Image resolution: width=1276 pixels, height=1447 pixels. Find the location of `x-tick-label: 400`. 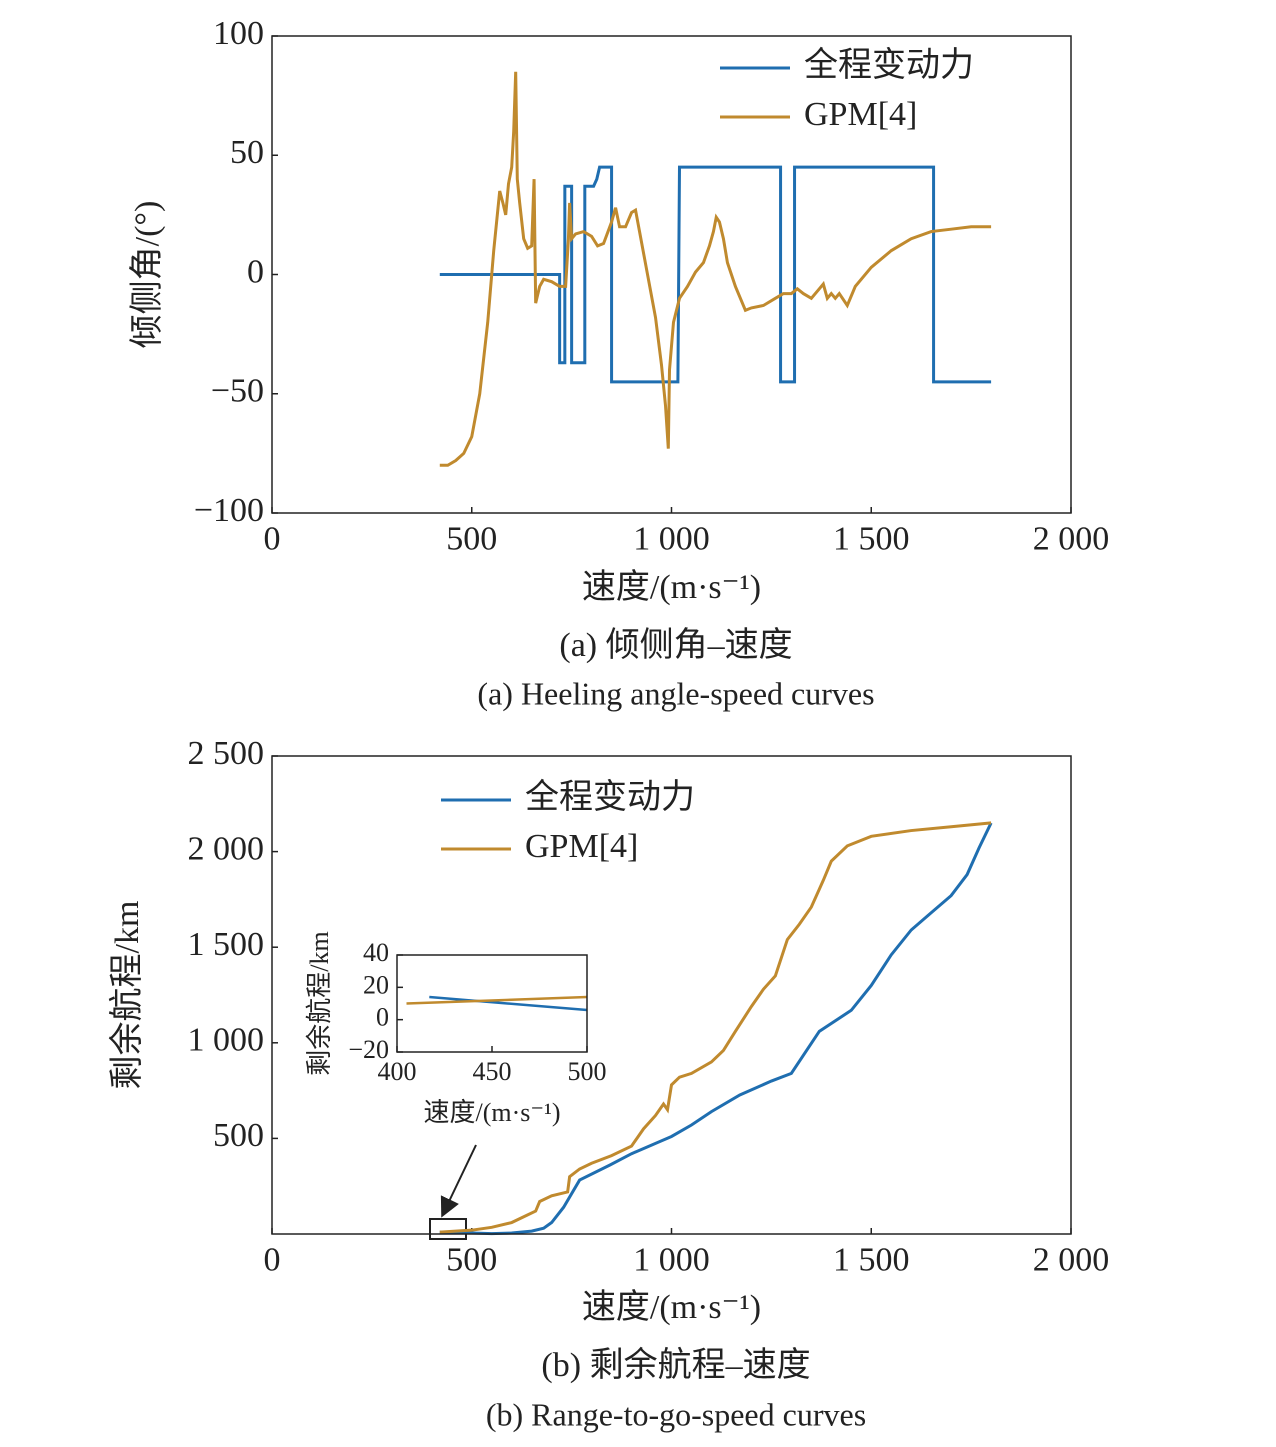

x-tick-label: 400 is located at coordinates (397, 1071).